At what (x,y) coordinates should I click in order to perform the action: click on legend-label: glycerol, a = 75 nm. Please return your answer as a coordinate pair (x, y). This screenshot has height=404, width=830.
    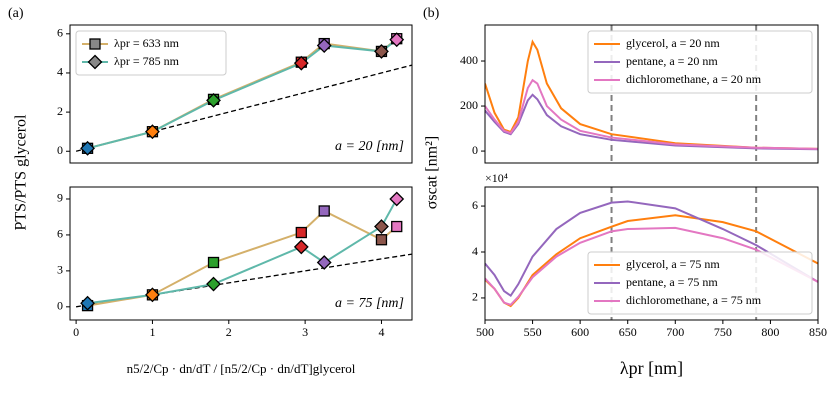
    Looking at the image, I should click on (673, 264).